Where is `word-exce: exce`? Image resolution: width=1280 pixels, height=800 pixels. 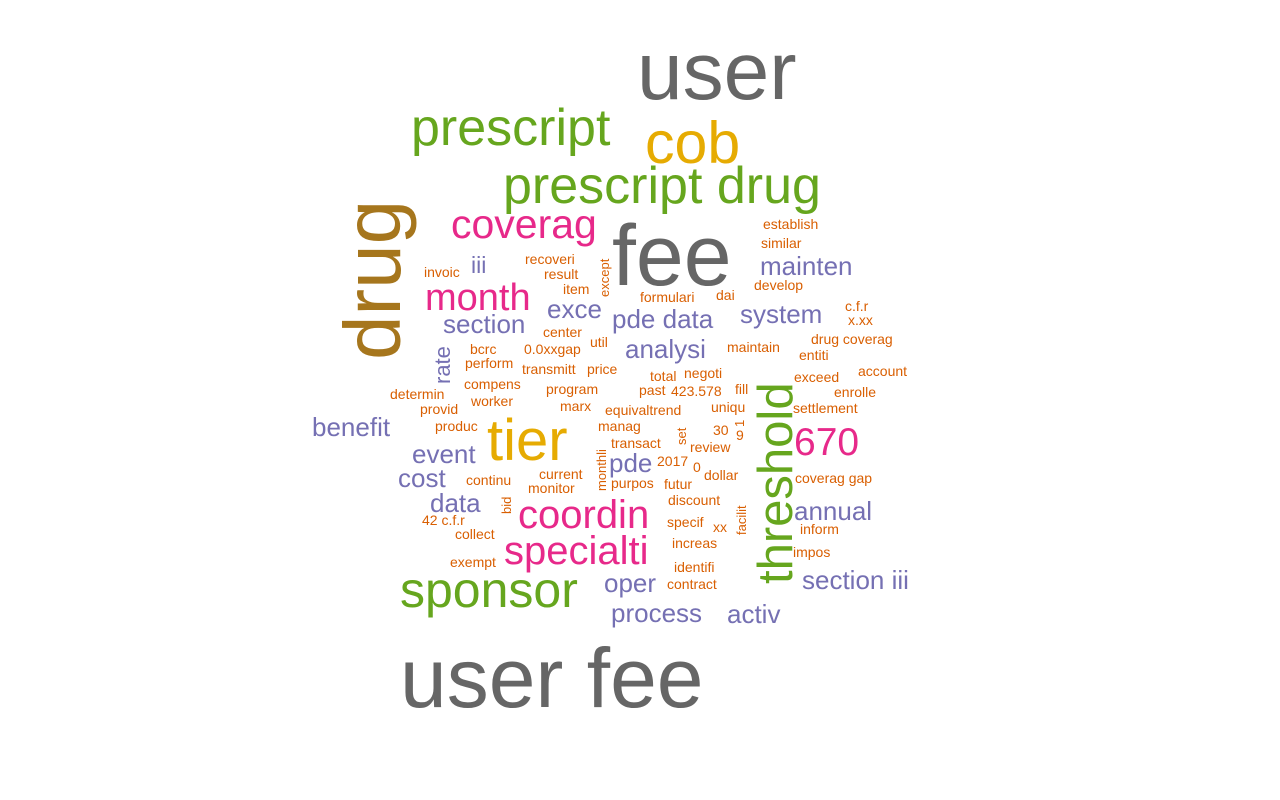
word-exce: exce is located at coordinates (574, 309).